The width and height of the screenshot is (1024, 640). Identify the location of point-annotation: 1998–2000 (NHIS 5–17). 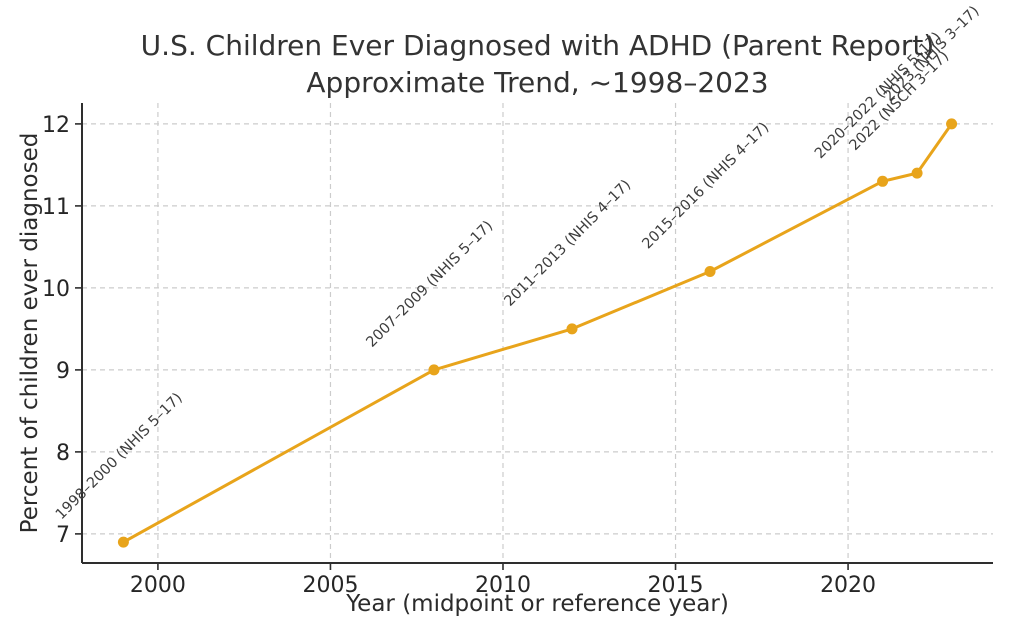
(119, 456).